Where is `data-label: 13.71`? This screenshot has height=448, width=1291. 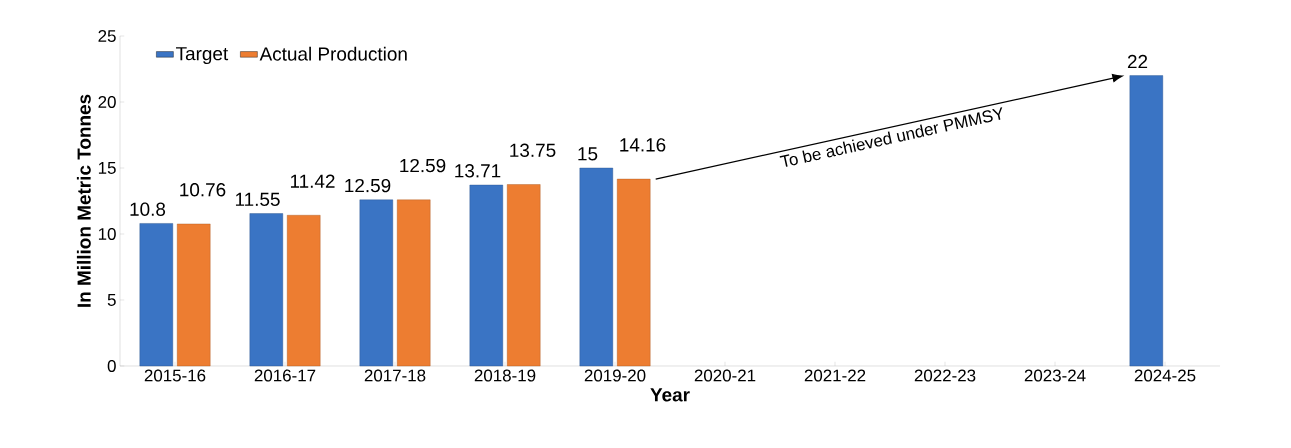
data-label: 13.71 is located at coordinates (478, 171).